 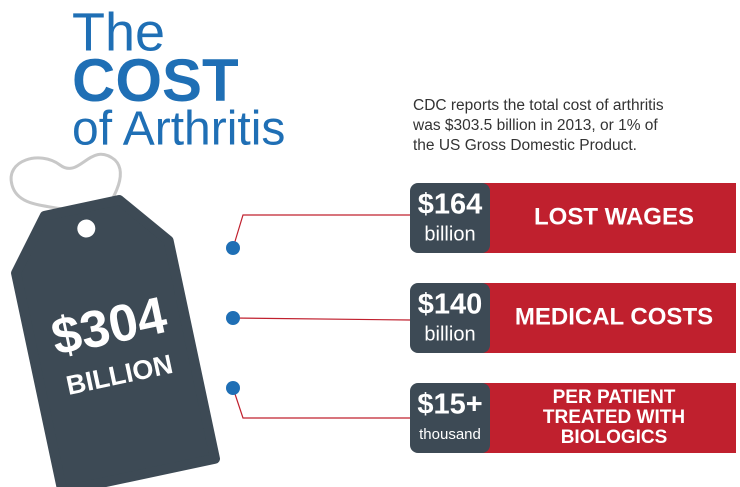 I want to click on tag-string, so click(x=65, y=188).